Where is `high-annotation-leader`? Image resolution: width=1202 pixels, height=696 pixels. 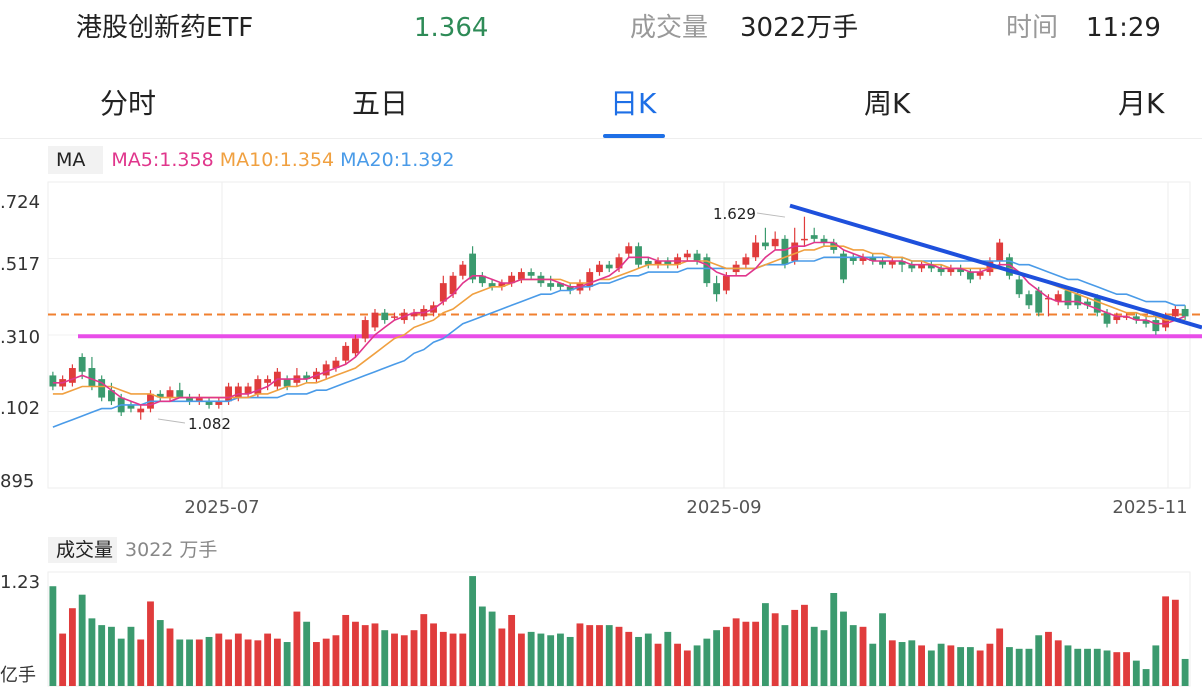
high-annotation-leader is located at coordinates (771, 215).